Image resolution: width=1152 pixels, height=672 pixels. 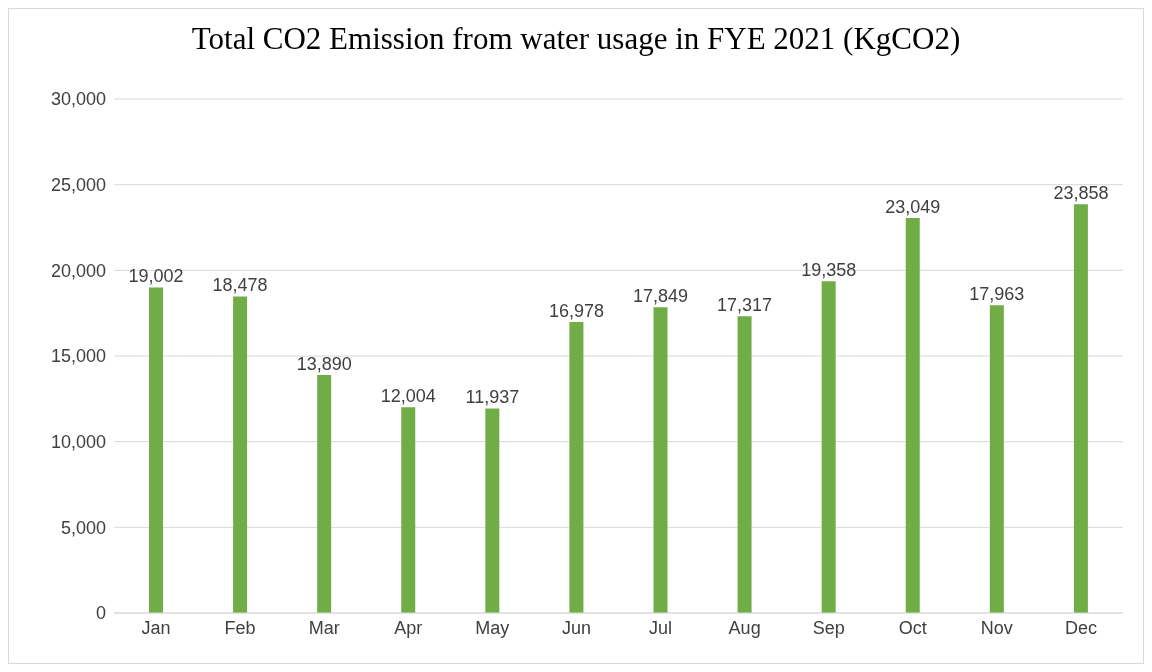 I want to click on x-tick-label: Jul, so click(x=661, y=627).